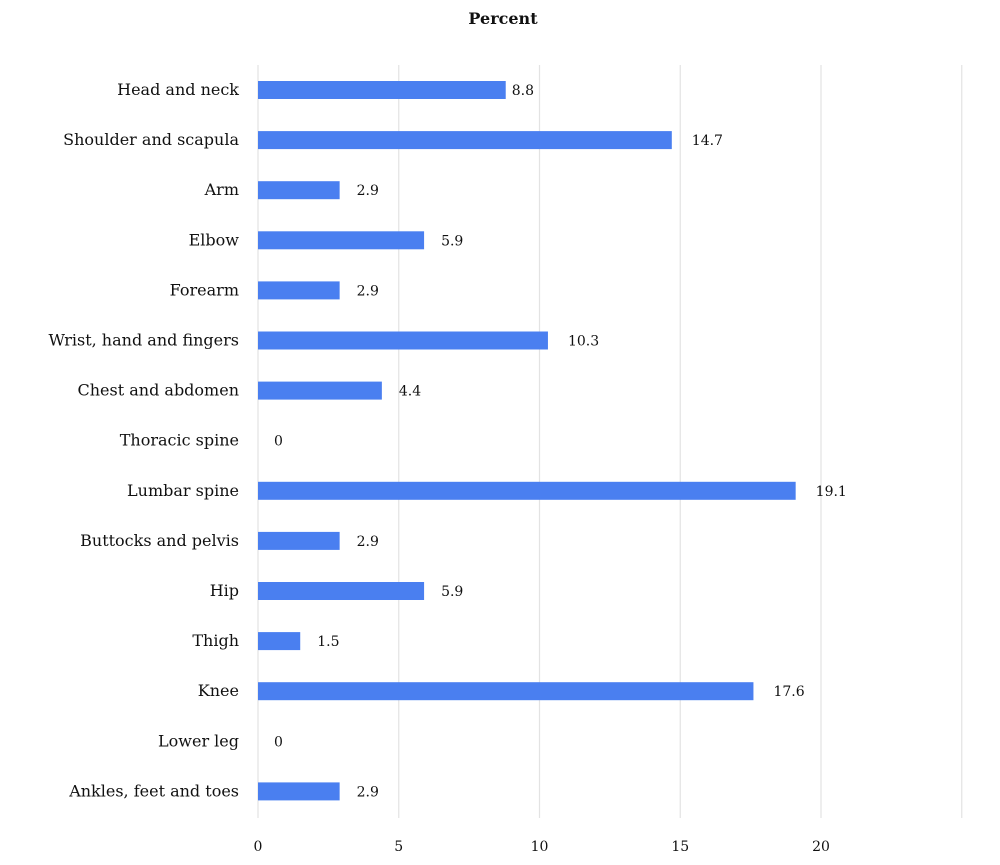 Image resolution: width=1000 pixels, height=865 pixels. I want to click on category-label: Lumbar spine, so click(183, 490).